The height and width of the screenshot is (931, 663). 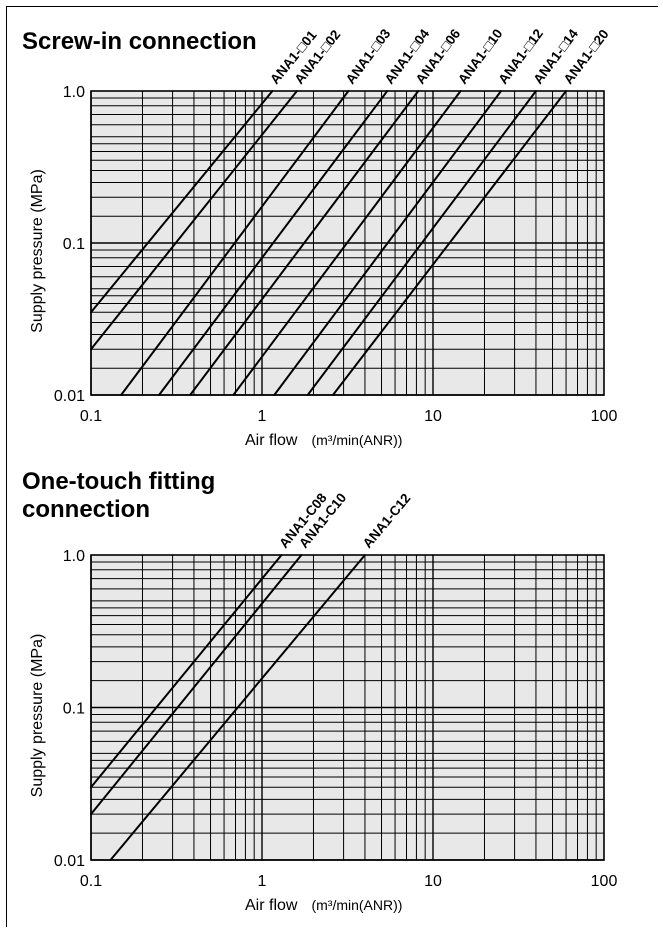 I want to click on series-line-ana1-c08, so click(x=186, y=671).